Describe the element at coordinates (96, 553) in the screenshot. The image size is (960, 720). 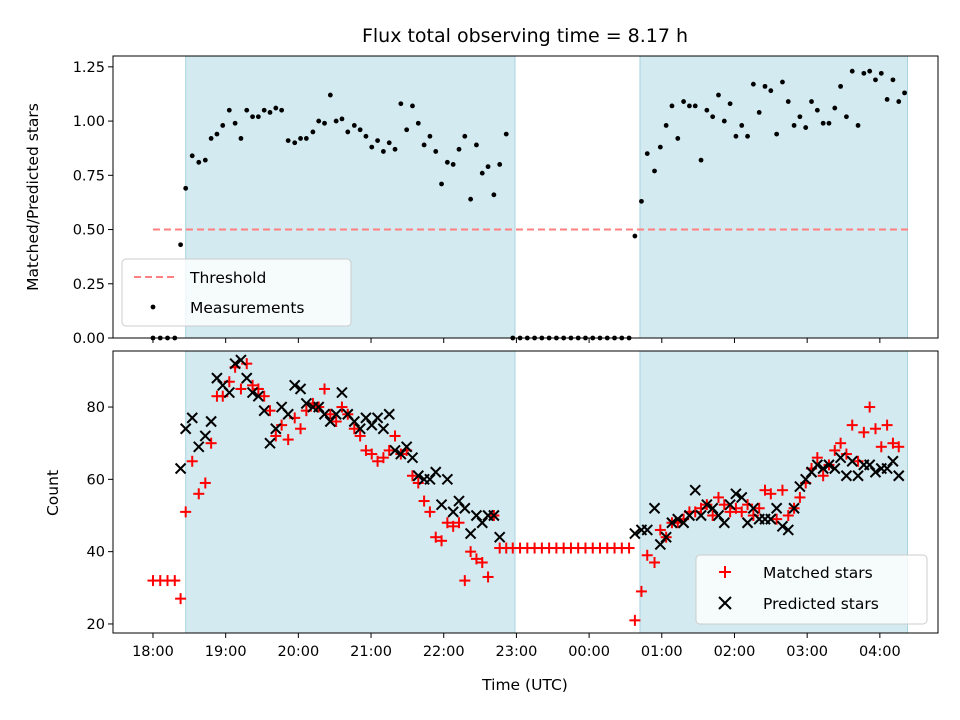
I see `bottom-y-tick-label: 40` at that location.